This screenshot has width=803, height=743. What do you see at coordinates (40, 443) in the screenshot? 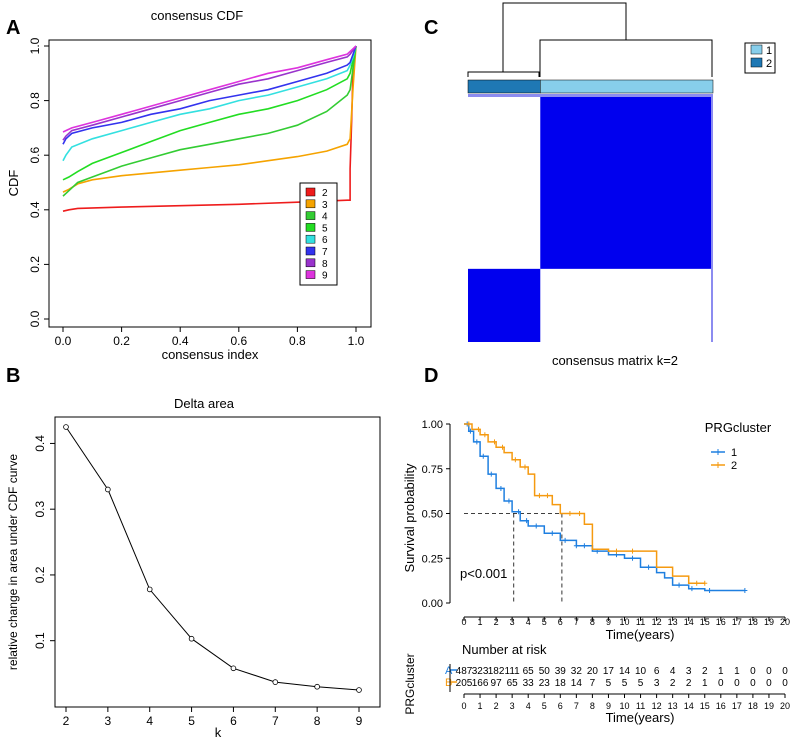
I see `delta-y-tick-label: 0.4` at bounding box center [40, 443].